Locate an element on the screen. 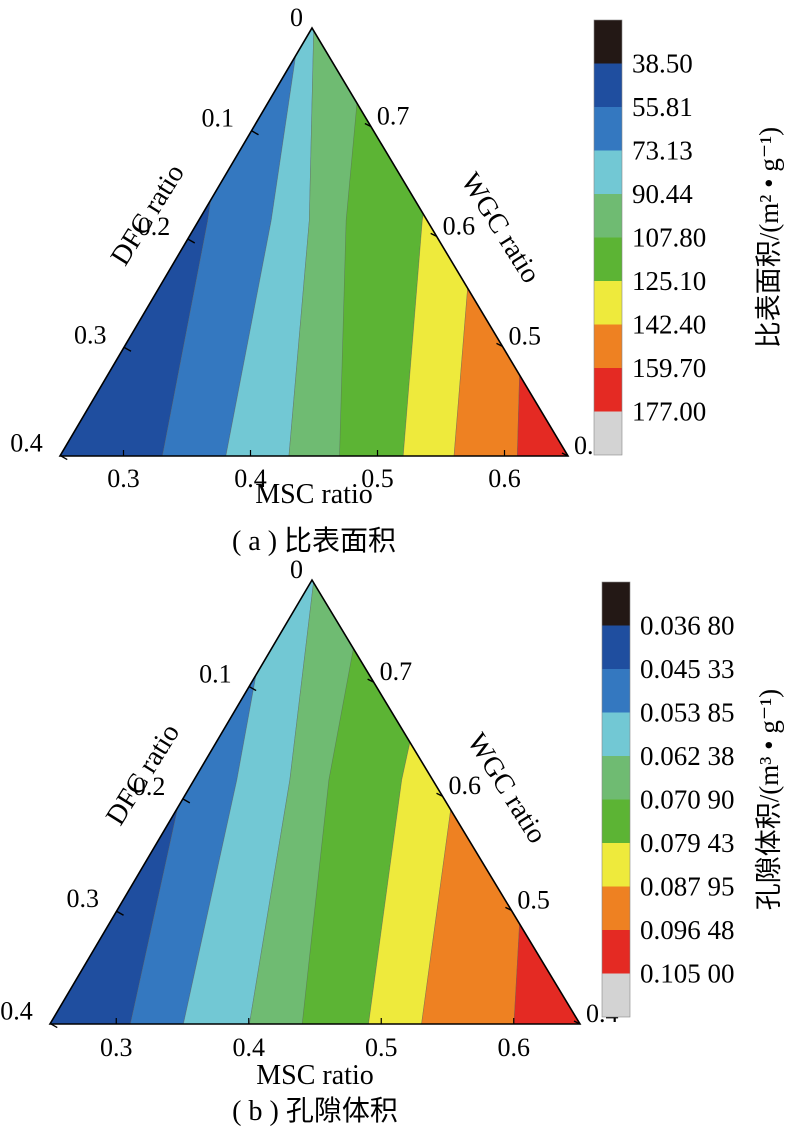  colorbar-level-label: 0.045 33 is located at coordinates (687, 669).